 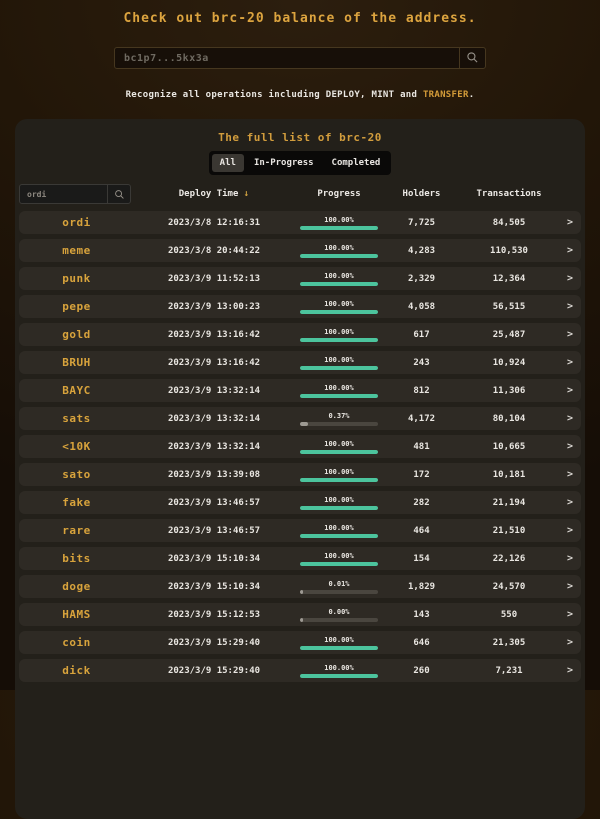 I want to click on address-search-bar, so click(x=300, y=58).